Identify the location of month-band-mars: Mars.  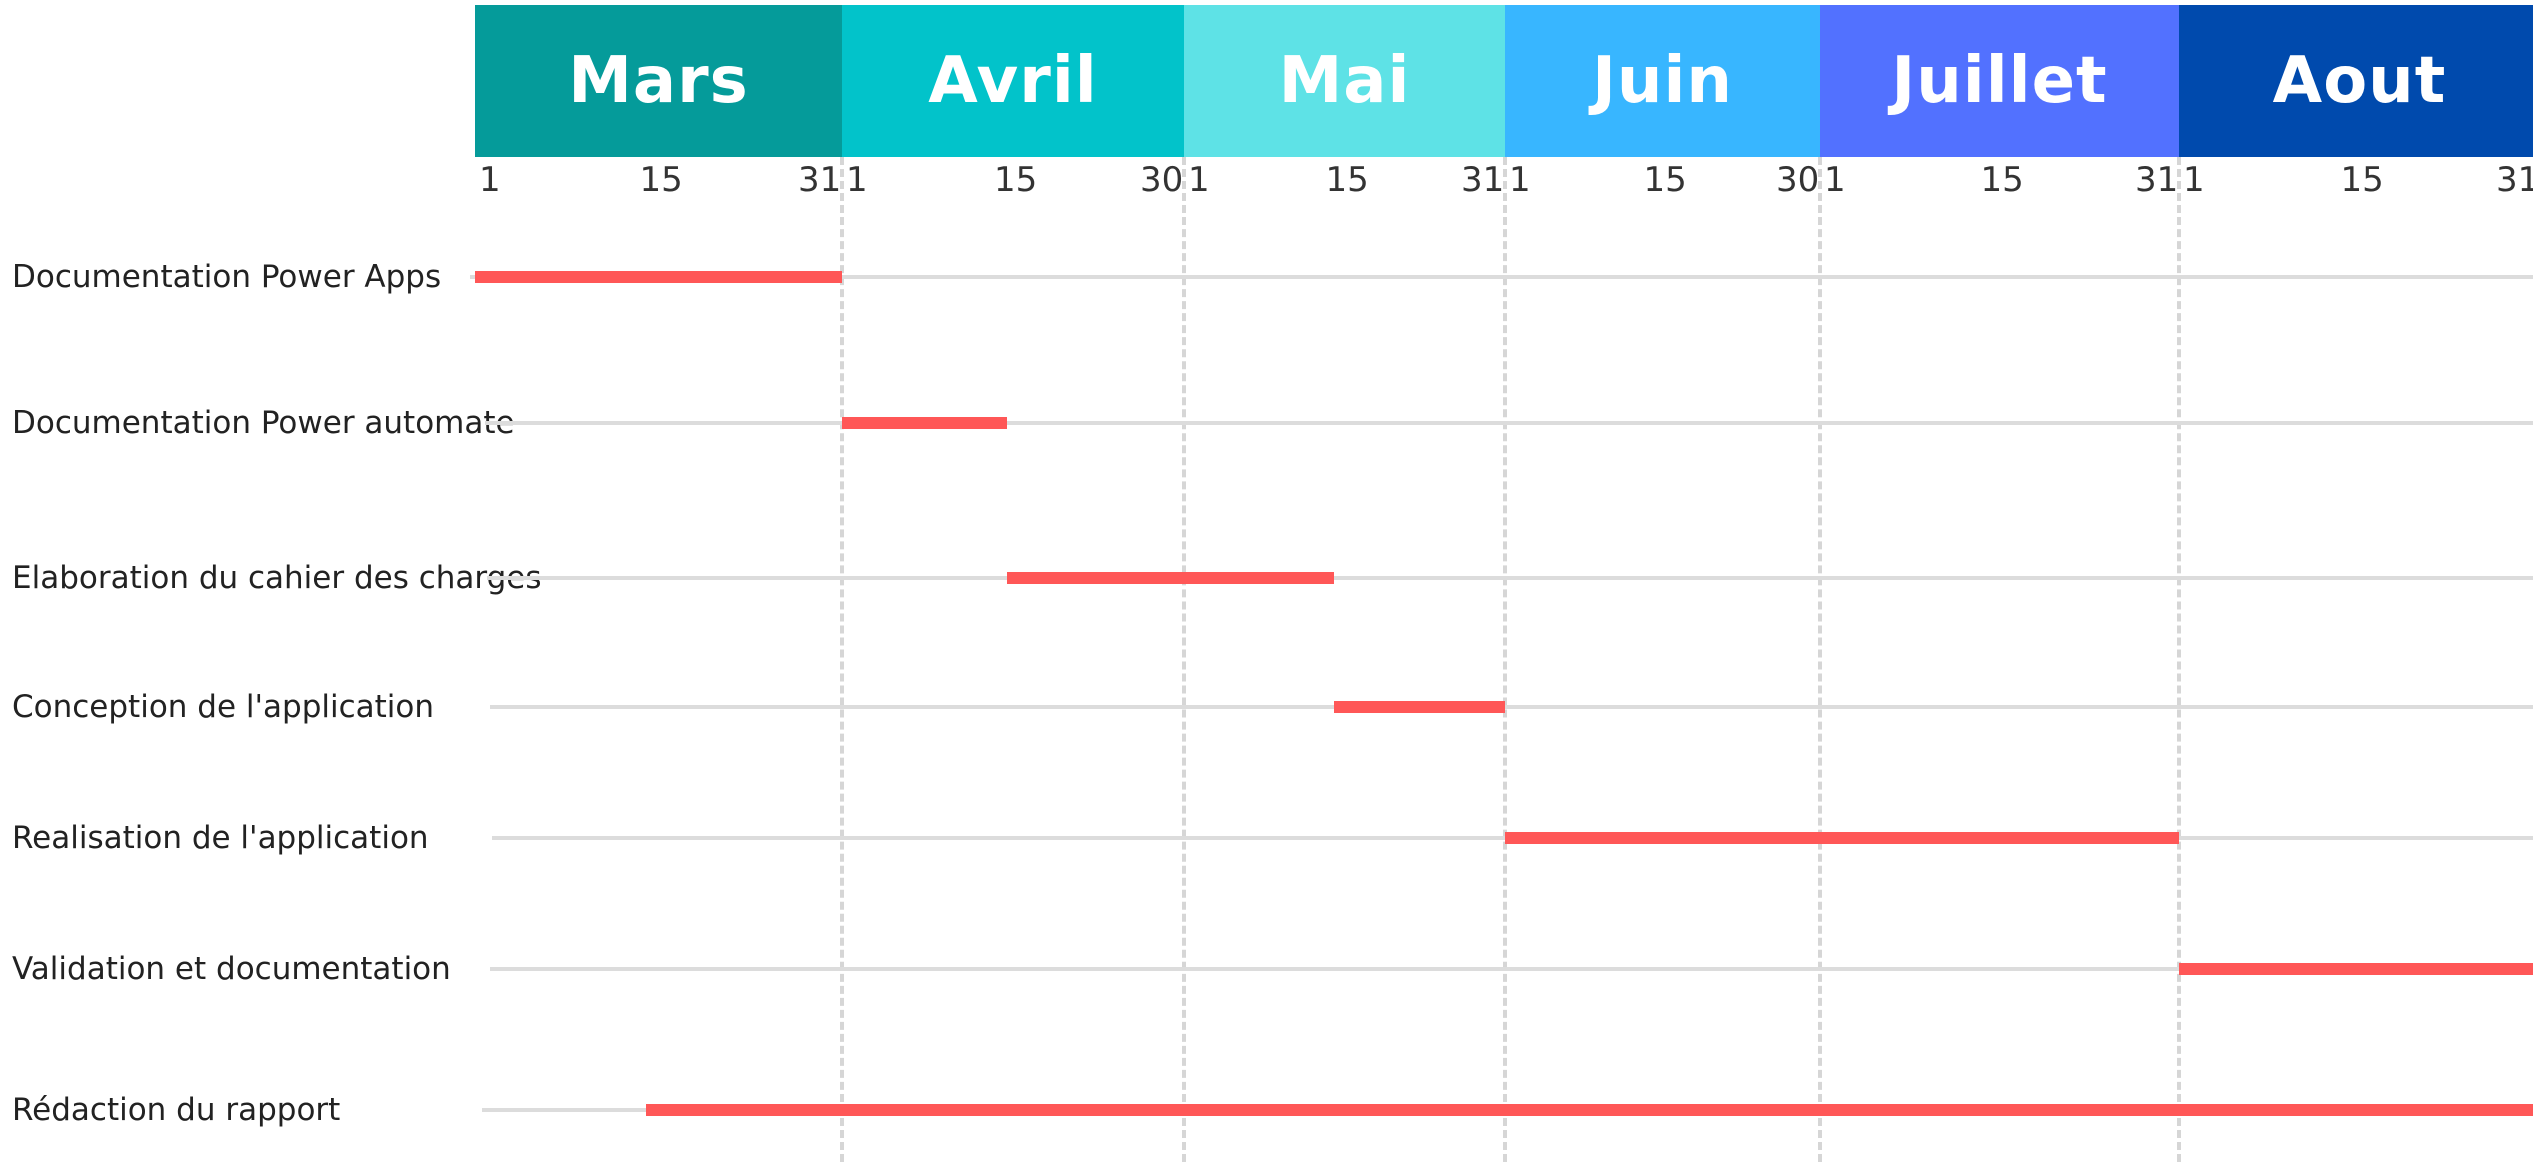
(658, 81).